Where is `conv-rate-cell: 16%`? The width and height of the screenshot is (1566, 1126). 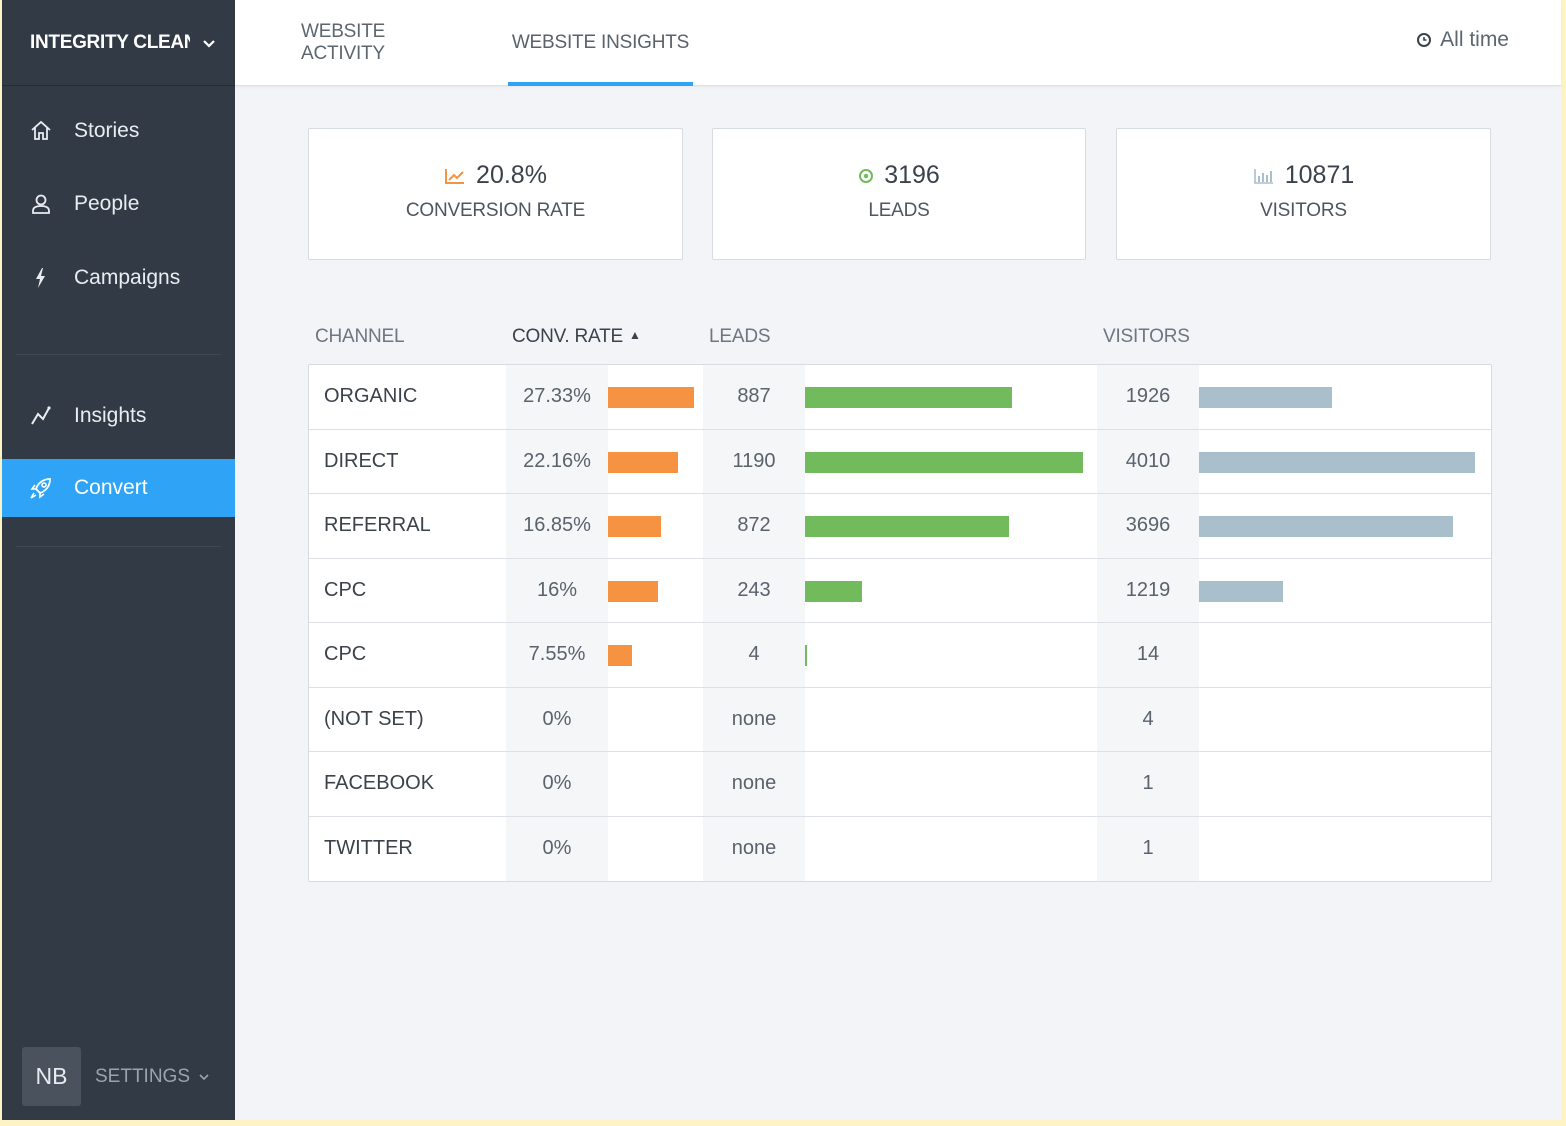
conv-rate-cell: 16% is located at coordinates (557, 590).